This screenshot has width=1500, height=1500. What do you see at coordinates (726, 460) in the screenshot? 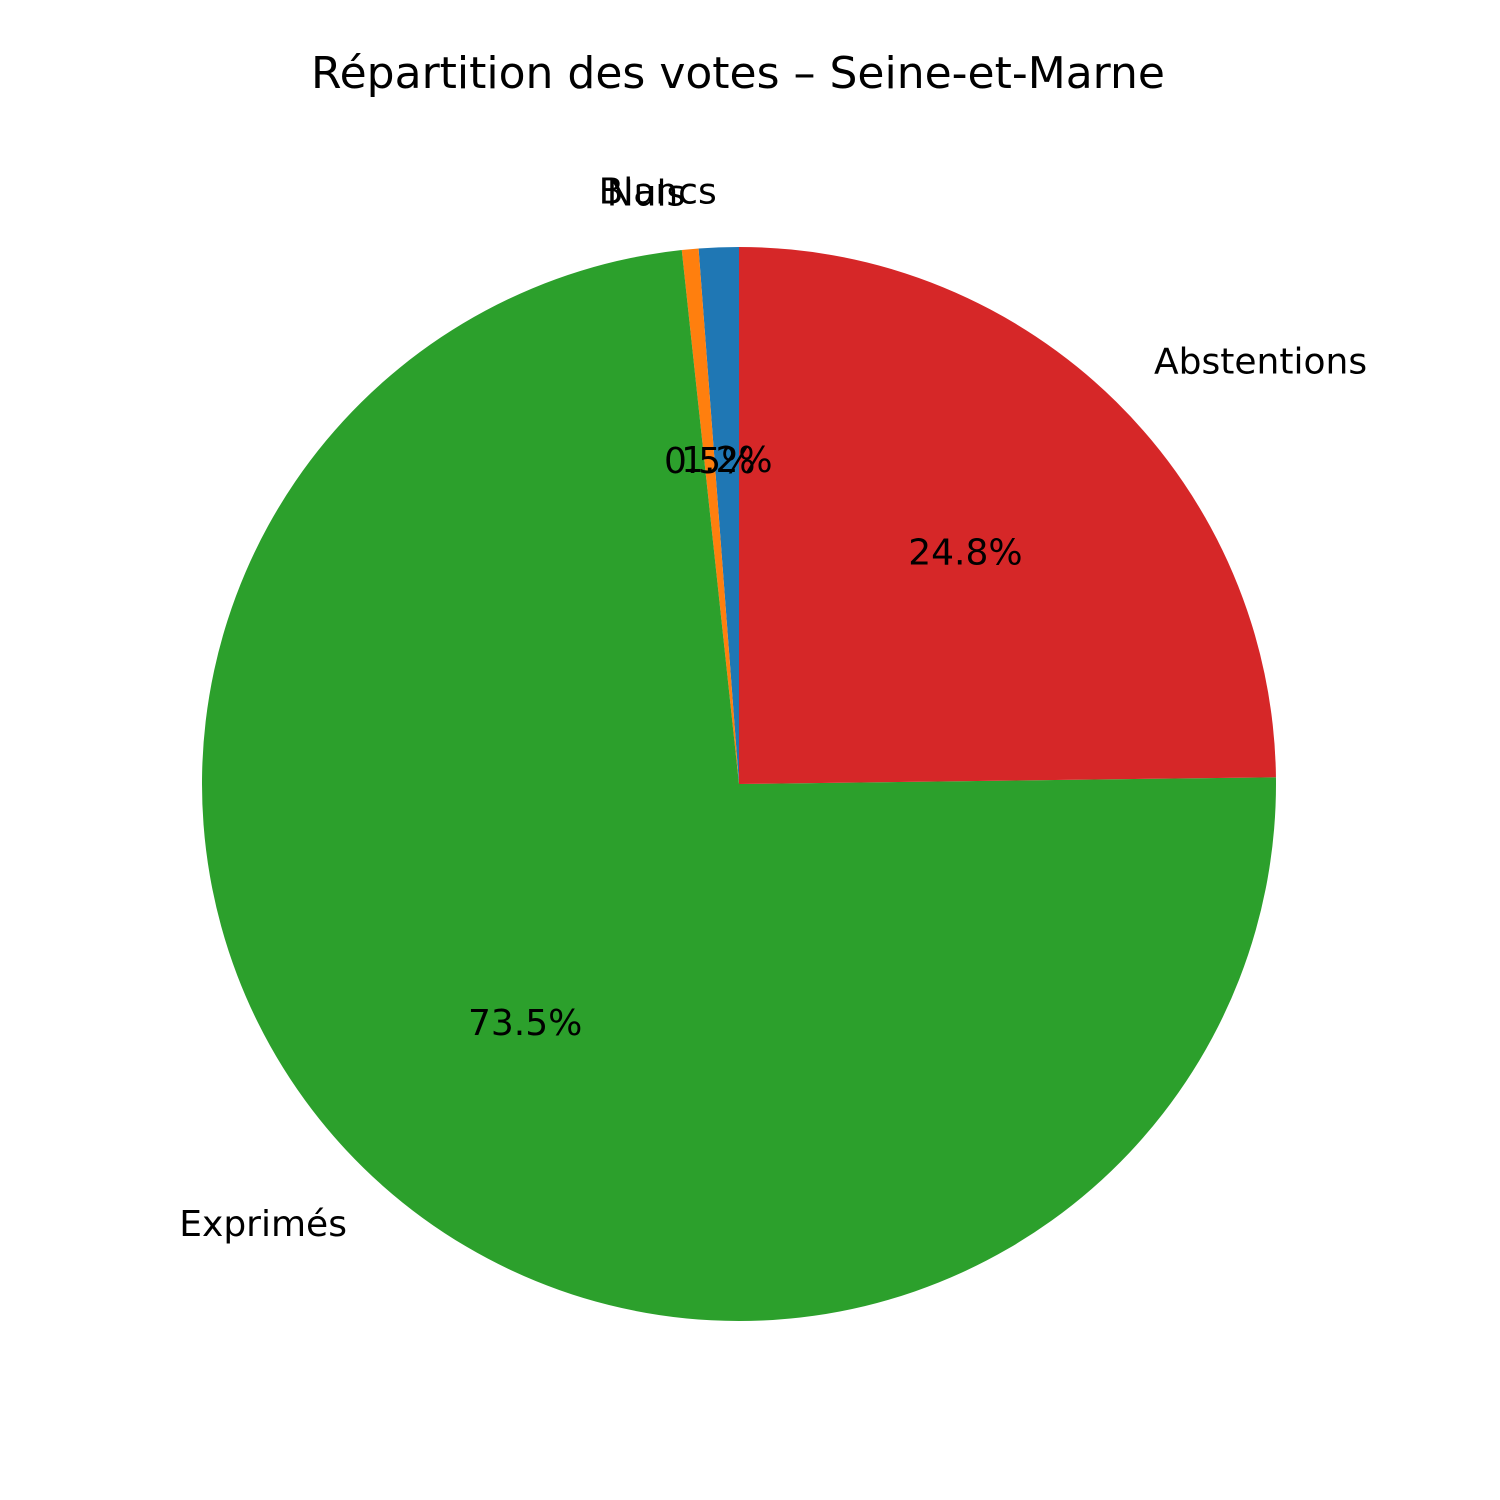
I see `pct-label-blancs: 1.2%` at bounding box center [726, 460].